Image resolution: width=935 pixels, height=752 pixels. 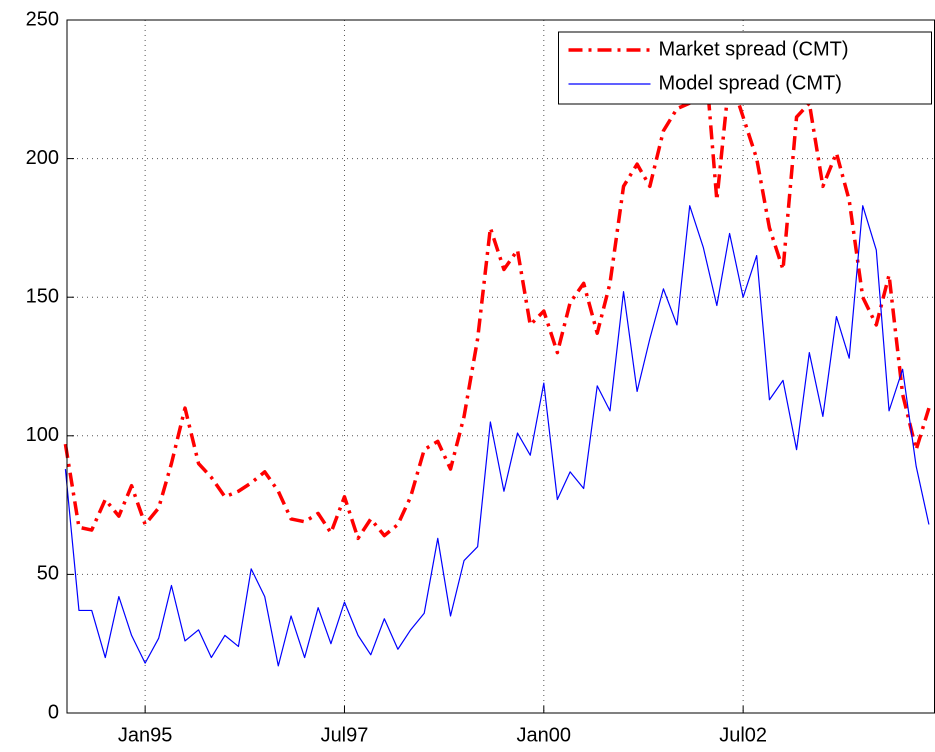 What do you see at coordinates (745, 68) in the screenshot?
I see `legend-box` at bounding box center [745, 68].